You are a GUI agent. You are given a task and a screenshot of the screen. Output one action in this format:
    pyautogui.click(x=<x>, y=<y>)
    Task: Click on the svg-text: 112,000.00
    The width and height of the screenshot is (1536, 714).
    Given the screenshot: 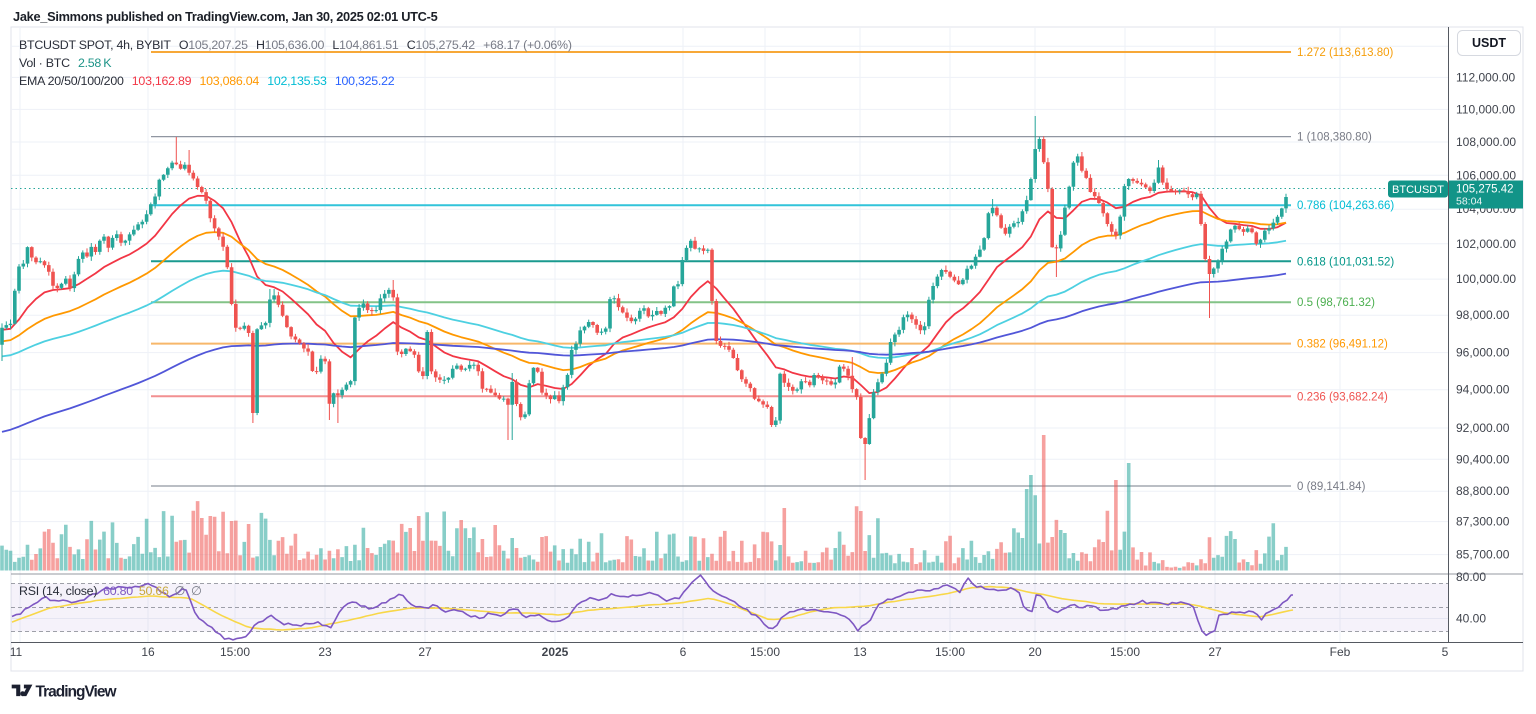 What is the action you would take?
    pyautogui.click(x=1485, y=77)
    